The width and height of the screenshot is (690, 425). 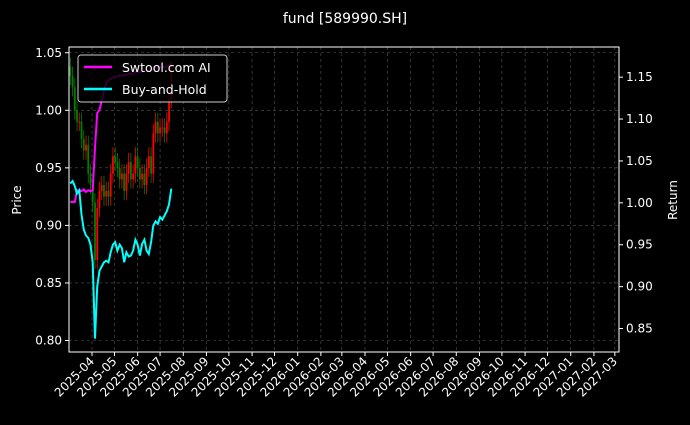 What do you see at coordinates (166, 67) in the screenshot?
I see `legend-label-strategy: Swtool.com AI` at bounding box center [166, 67].